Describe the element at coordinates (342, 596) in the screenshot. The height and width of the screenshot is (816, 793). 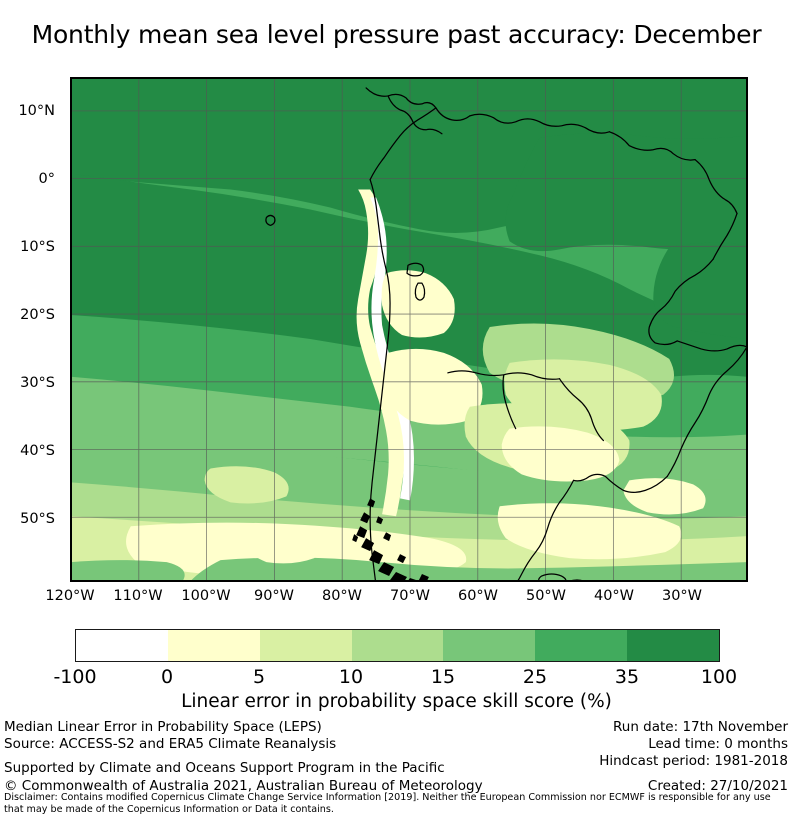
I see `xtick-label-80w: 80°W` at that location.